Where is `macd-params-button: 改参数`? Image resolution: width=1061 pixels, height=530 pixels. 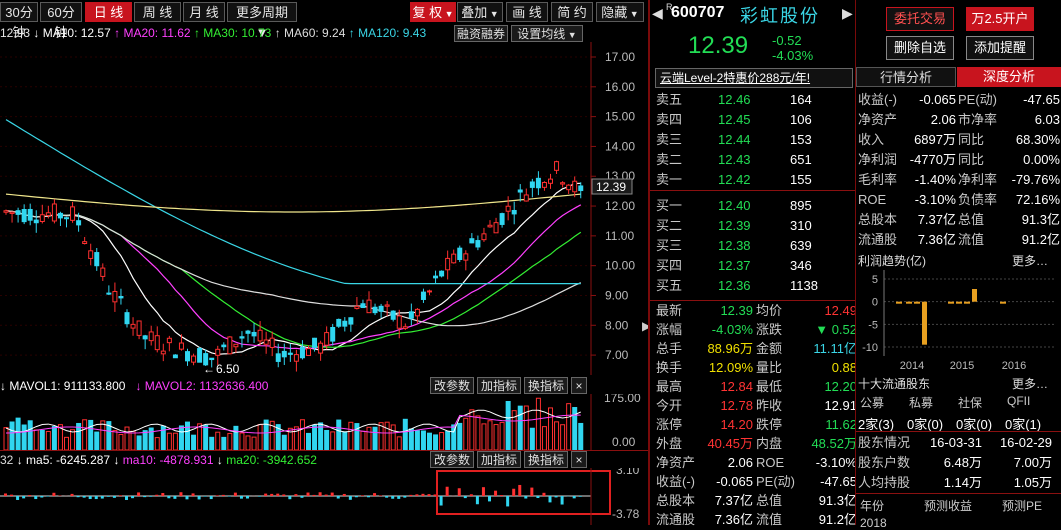
macd-params-button: 改参数 is located at coordinates (452, 459).